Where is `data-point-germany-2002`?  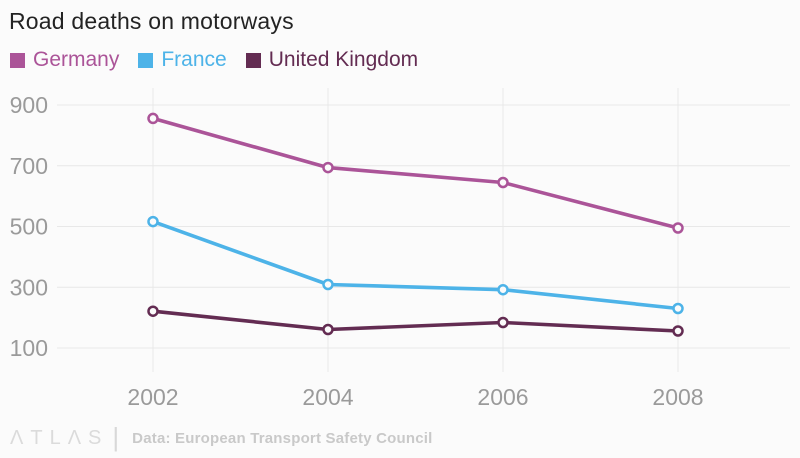 data-point-germany-2002 is located at coordinates (153, 118).